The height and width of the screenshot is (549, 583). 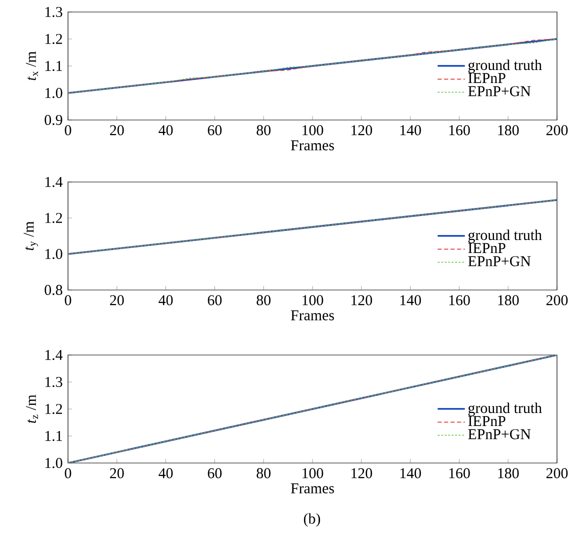 What do you see at coordinates (31, 235) in the screenshot?
I see `y-axis-title: t$_{y}$ /m` at bounding box center [31, 235].